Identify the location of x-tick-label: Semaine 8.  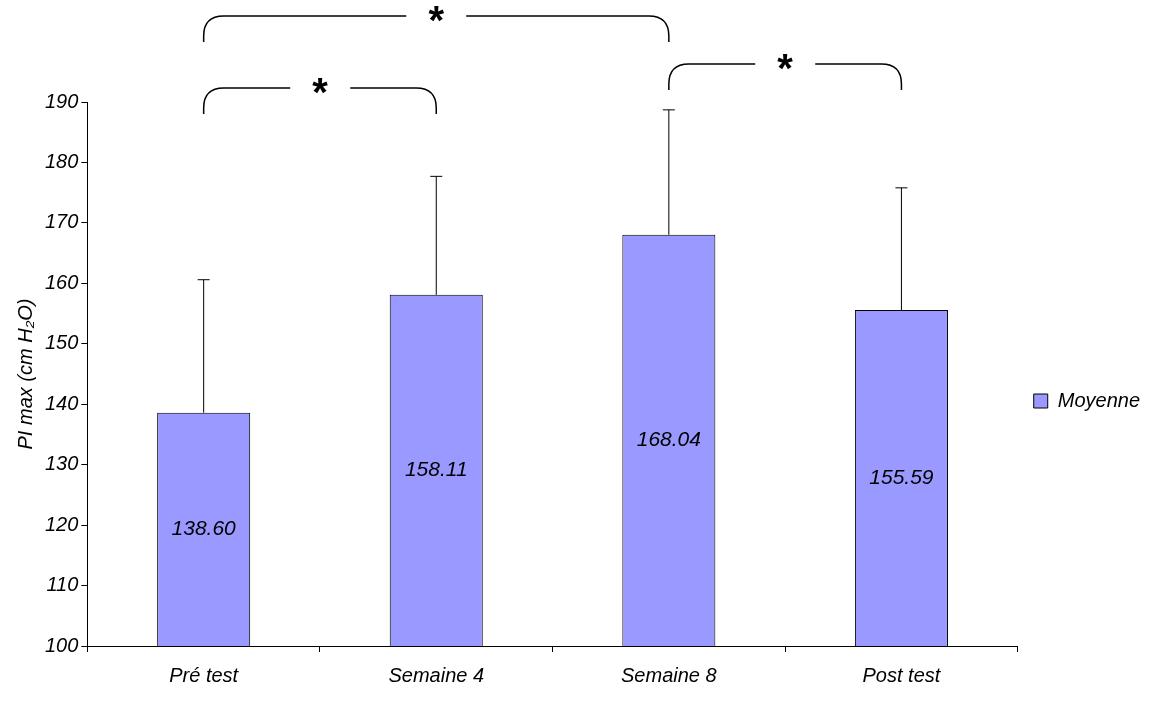
(669, 674).